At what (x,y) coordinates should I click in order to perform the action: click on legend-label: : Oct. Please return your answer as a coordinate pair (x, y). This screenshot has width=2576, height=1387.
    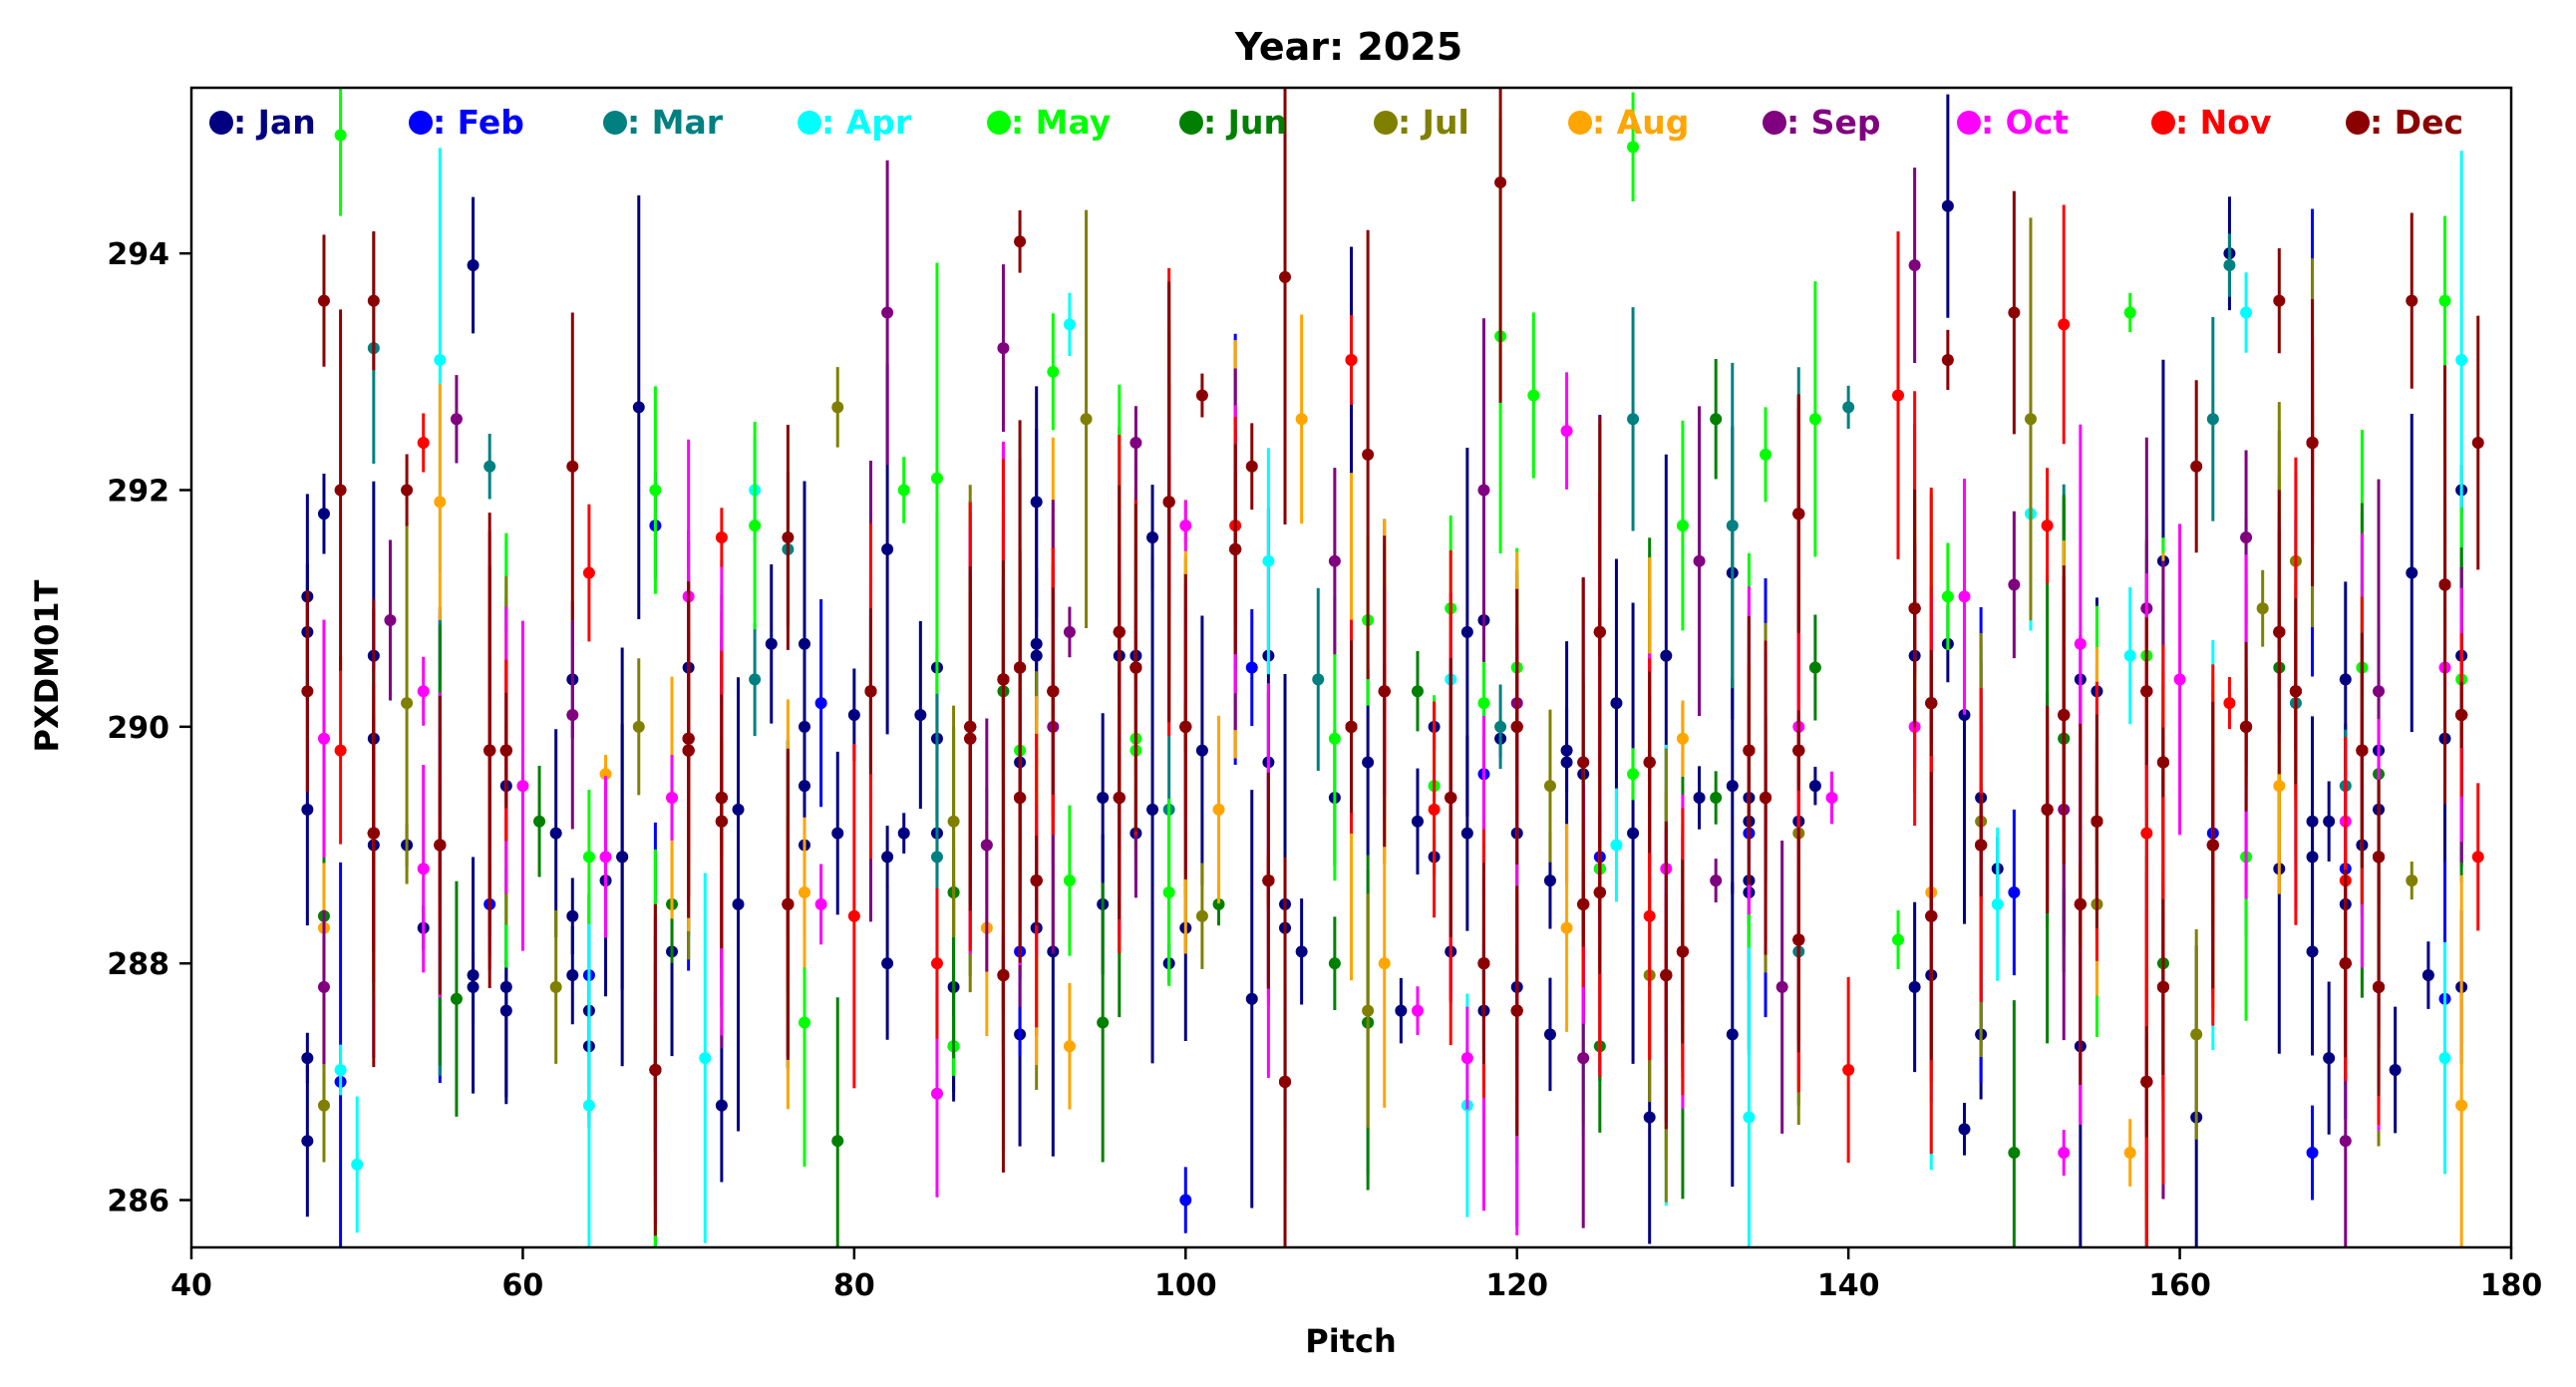
    Looking at the image, I should click on (2025, 123).